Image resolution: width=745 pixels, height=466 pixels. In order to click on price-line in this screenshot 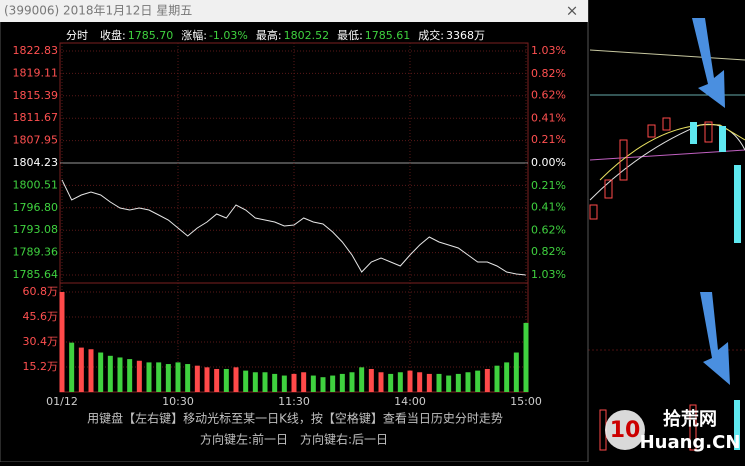, I will do `click(294, 227)`.